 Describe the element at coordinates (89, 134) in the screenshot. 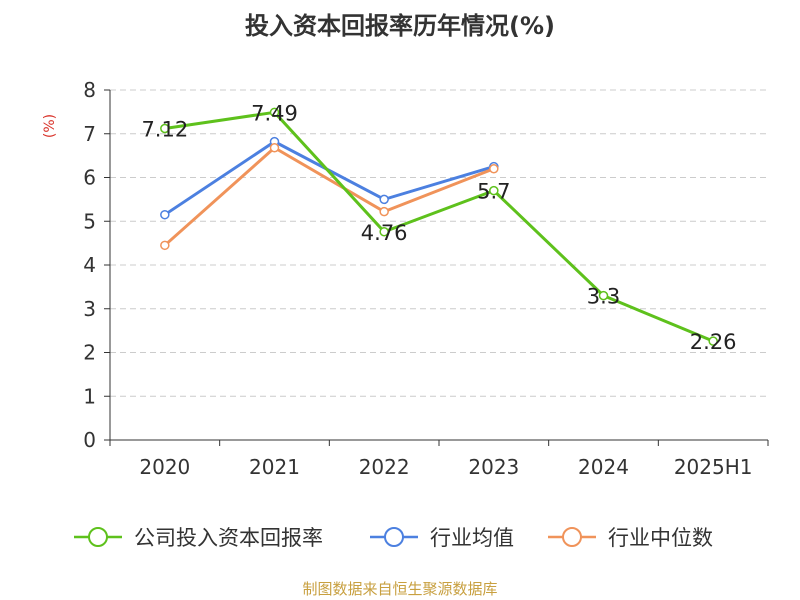

I see `y-tick-label: 7` at that location.